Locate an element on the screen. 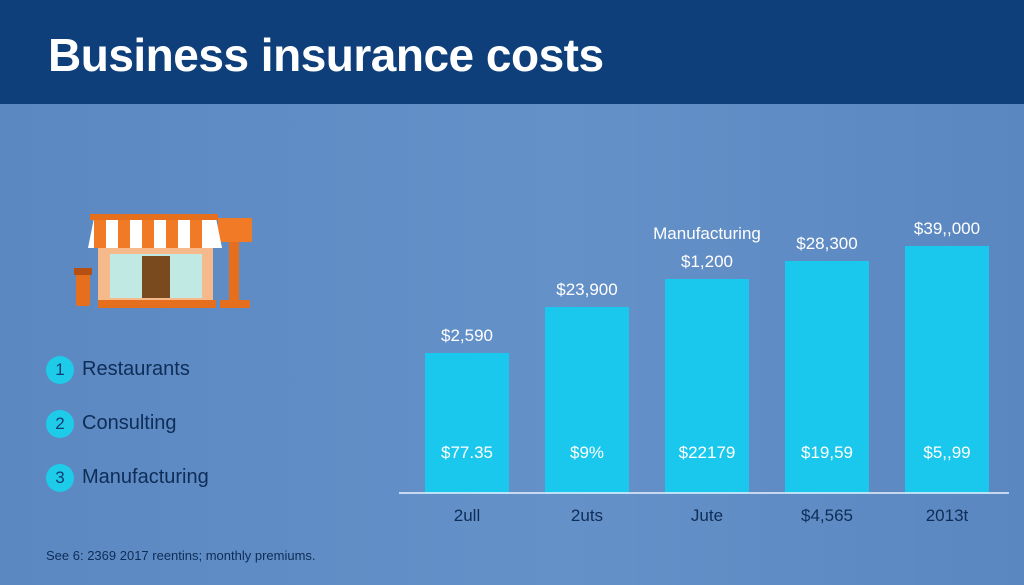 This screenshot has height=585, width=1024. x-tick-label: 2uts is located at coordinates (587, 515).